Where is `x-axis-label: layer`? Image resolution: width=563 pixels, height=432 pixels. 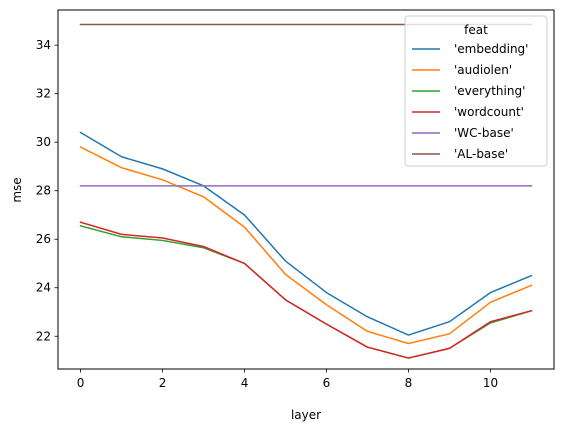
x-axis-label: layer is located at coordinates (306, 415).